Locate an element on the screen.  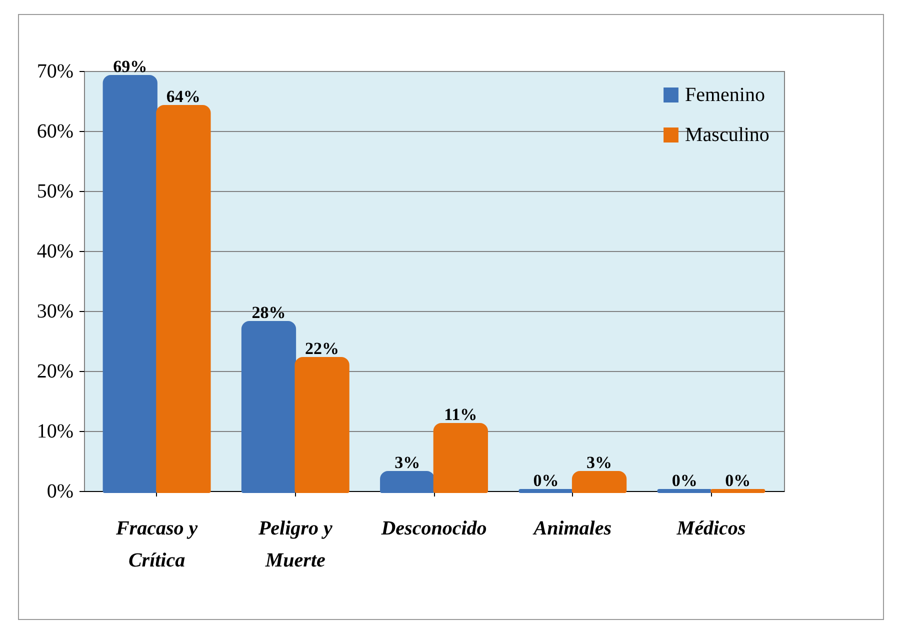
data-label: 22% is located at coordinates (322, 348).